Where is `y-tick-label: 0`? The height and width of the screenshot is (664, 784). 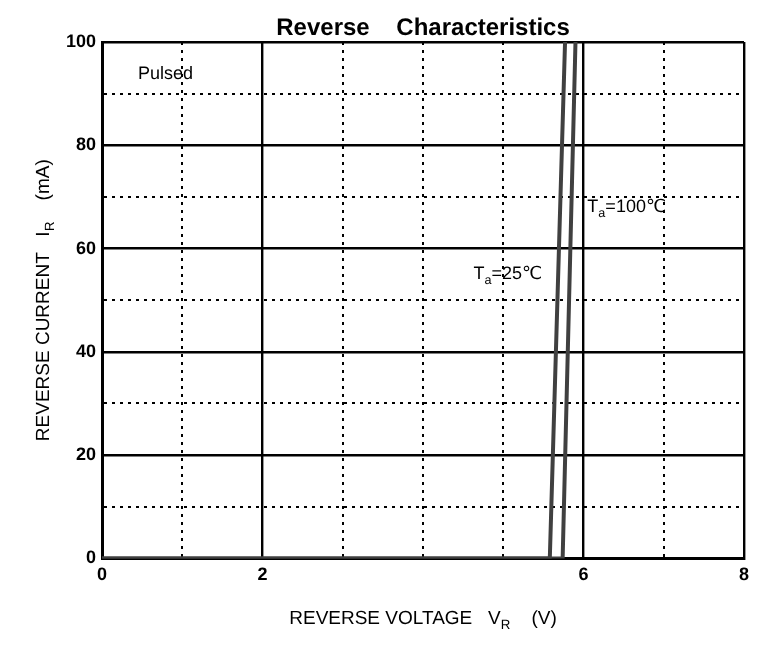 y-tick-label: 0 is located at coordinates (91, 557).